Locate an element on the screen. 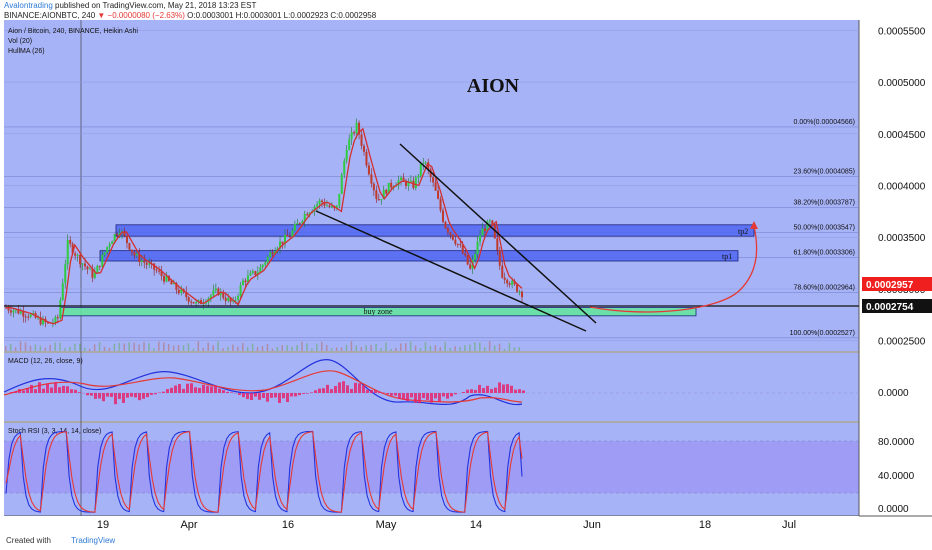  fib-level-label: 50.00%(0.0003547) is located at coordinates (825, 227).